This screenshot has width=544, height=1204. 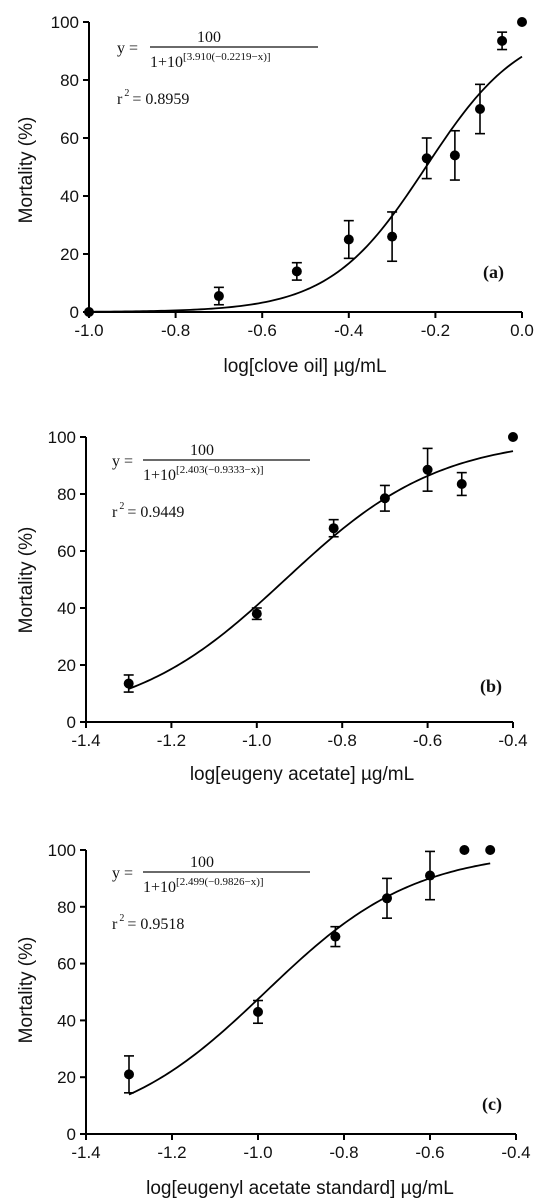 What do you see at coordinates (88, 330) in the screenshot?
I see `panel-a-xtick-label: -1.0` at bounding box center [88, 330].